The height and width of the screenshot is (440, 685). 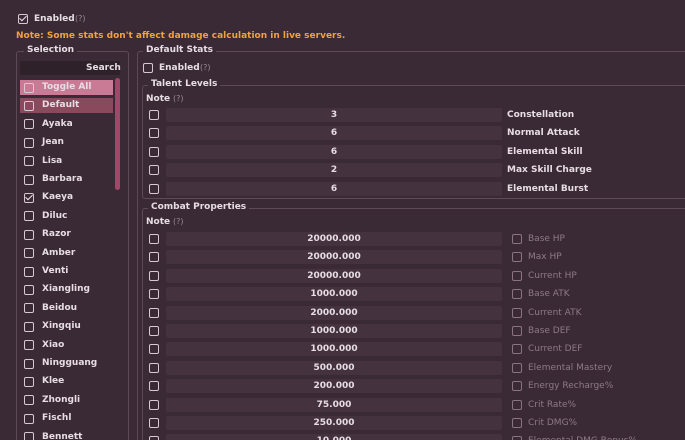 I want to click on selection-item: Ningguang, so click(x=66, y=363).